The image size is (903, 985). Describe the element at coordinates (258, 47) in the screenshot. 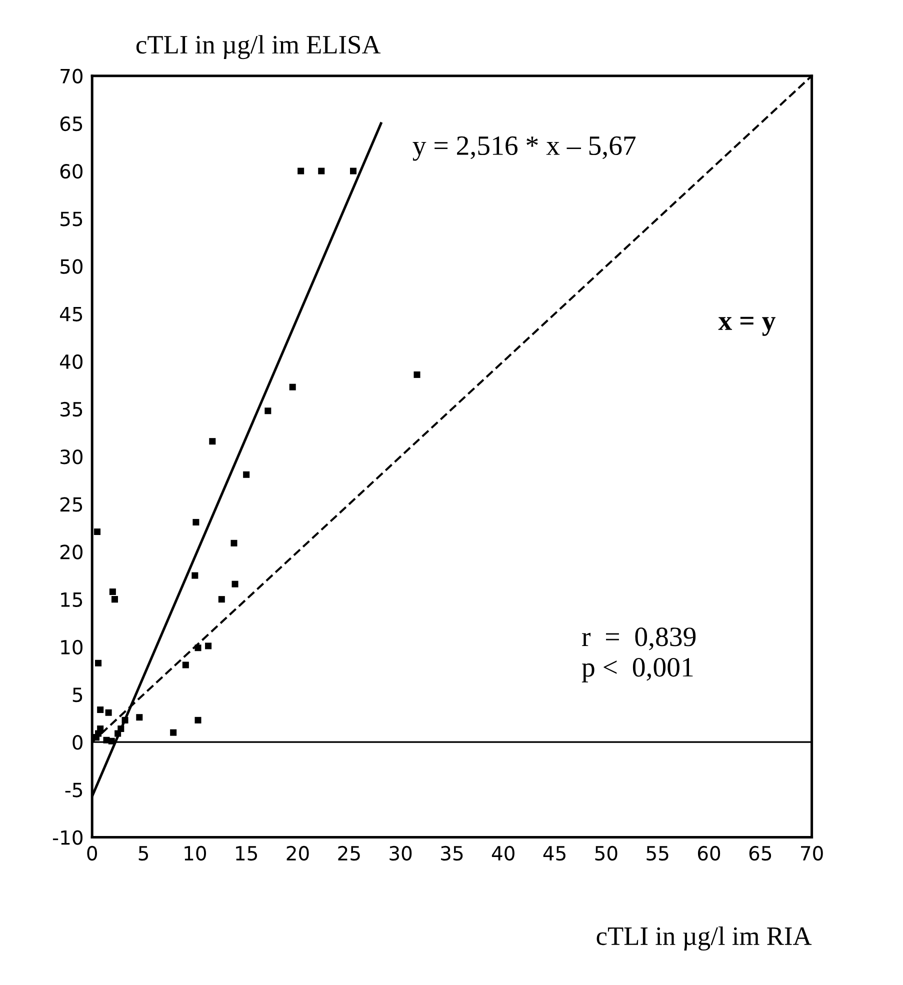

I see `y-axis-title: cTLI in µg/l im ELISA` at that location.